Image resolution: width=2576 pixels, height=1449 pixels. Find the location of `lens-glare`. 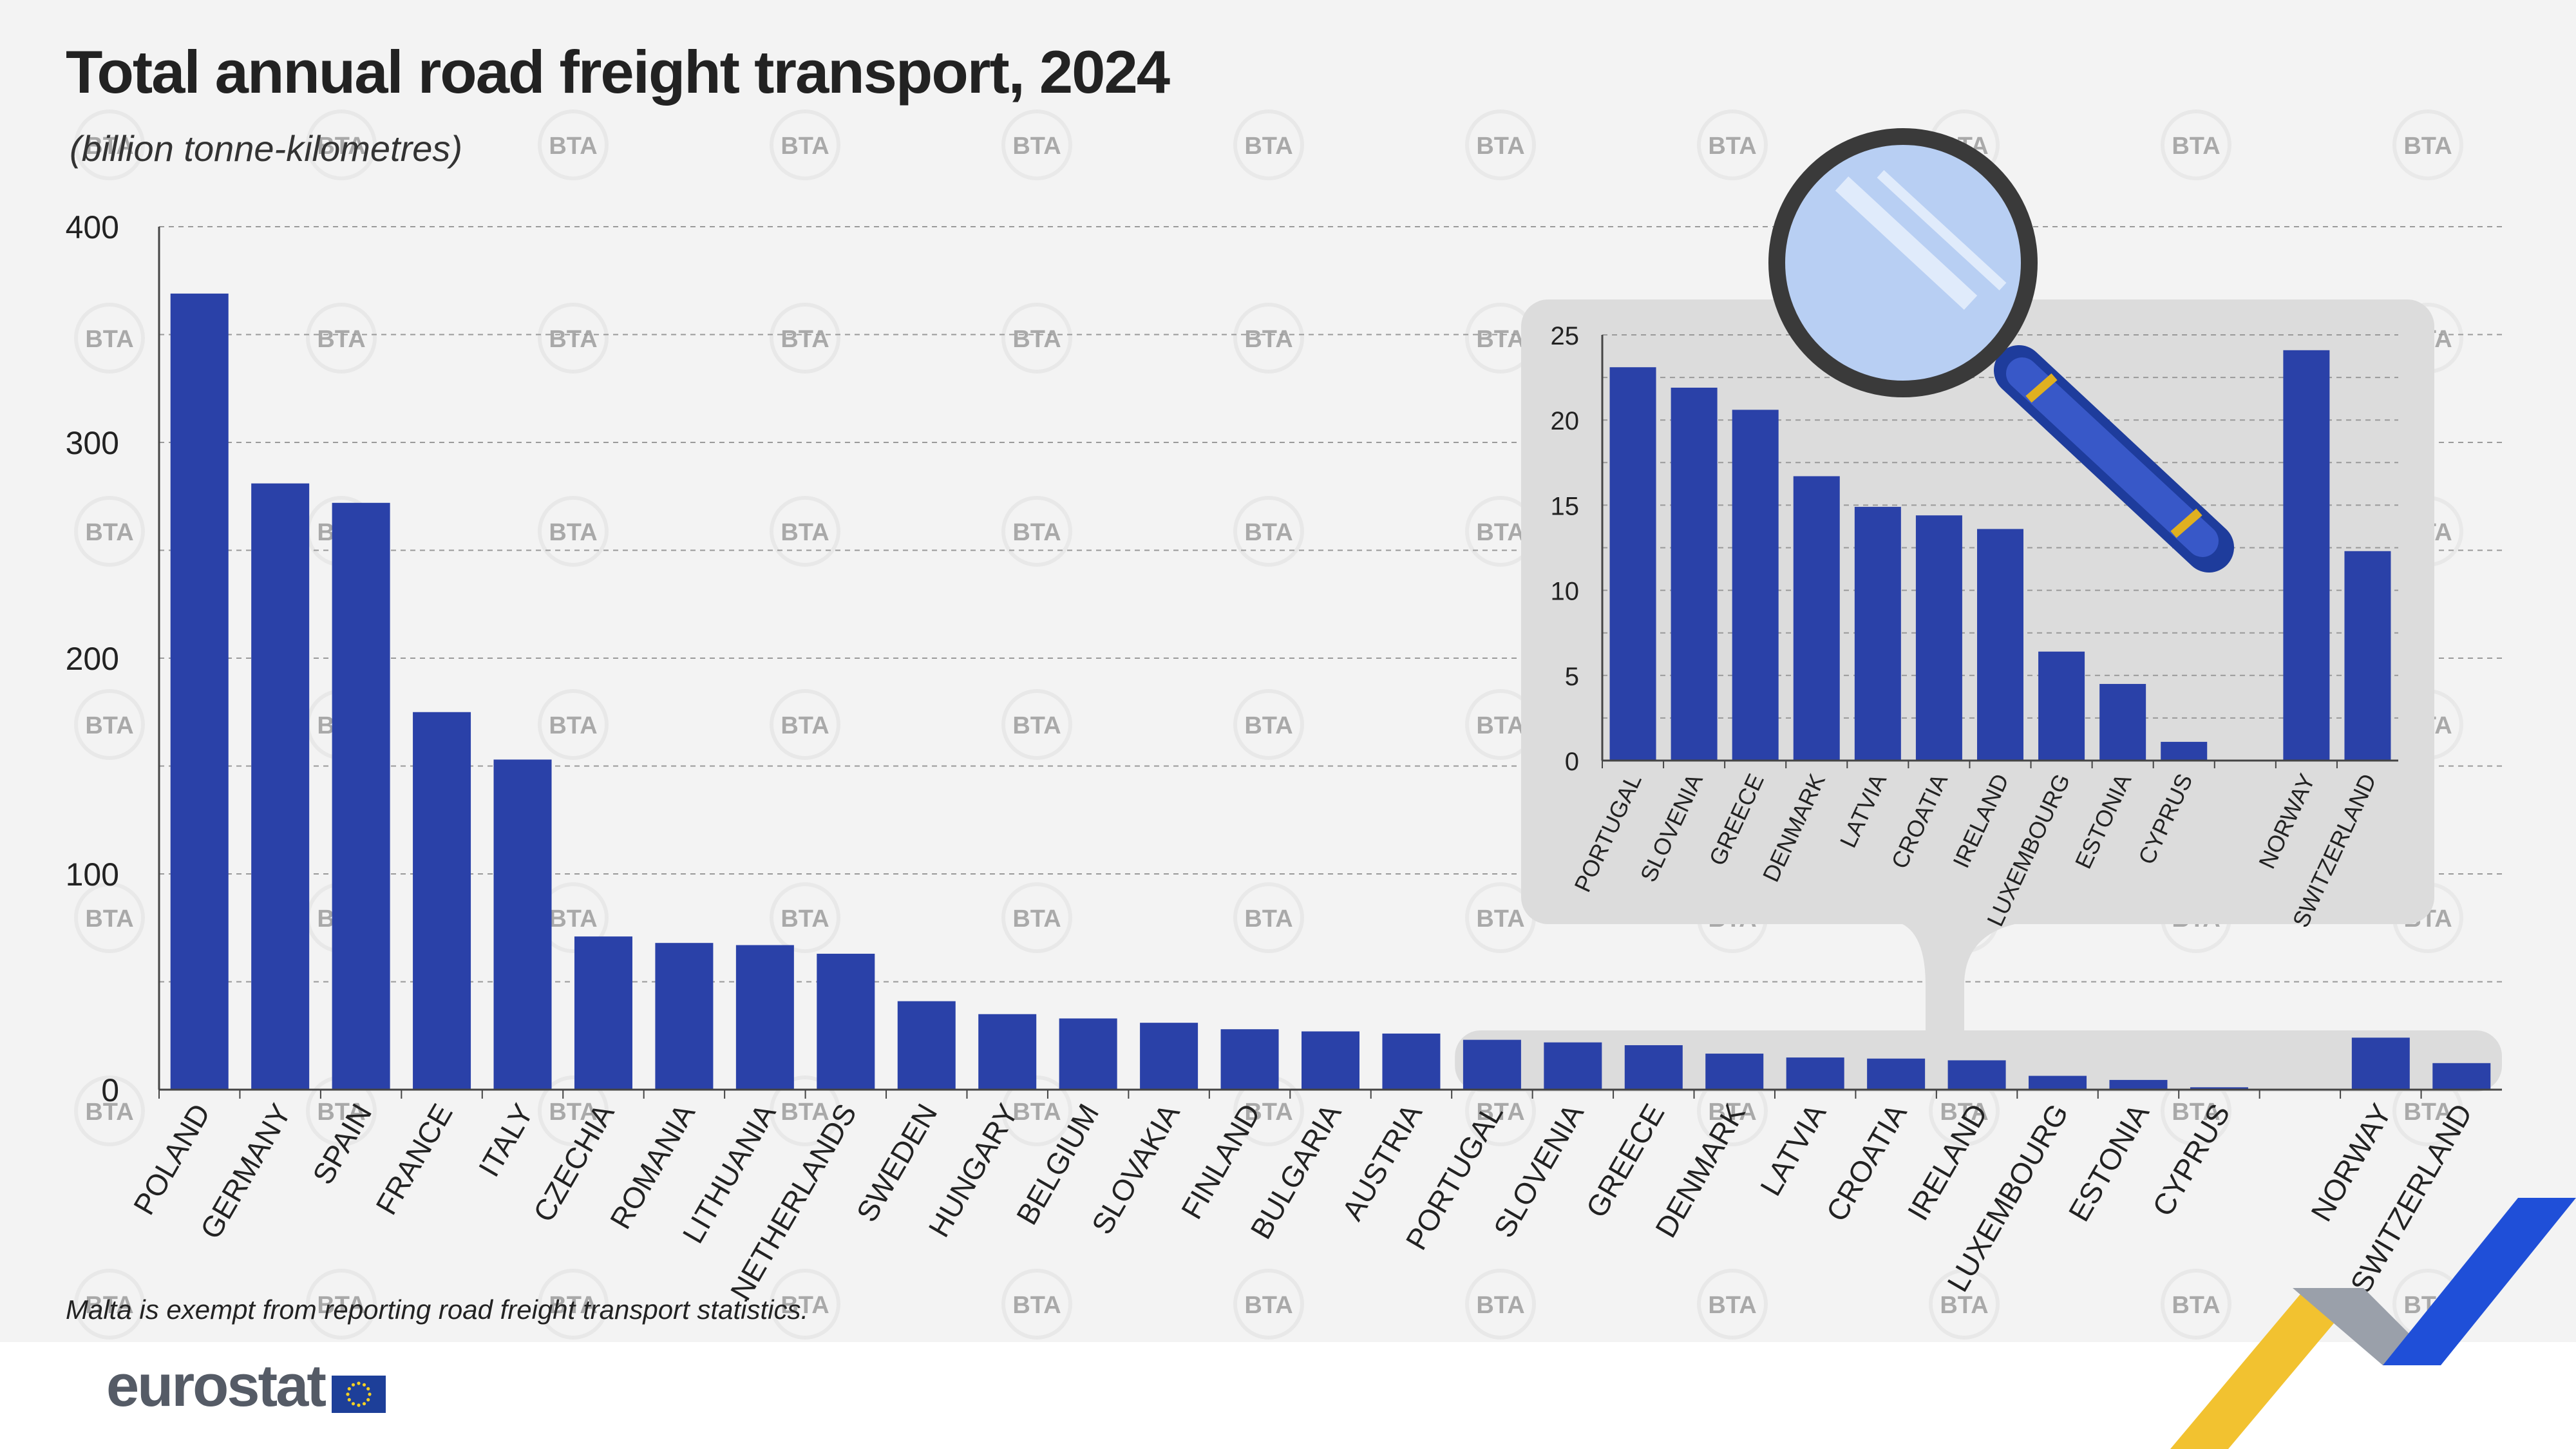

lens-glare is located at coordinates (1907, 243).